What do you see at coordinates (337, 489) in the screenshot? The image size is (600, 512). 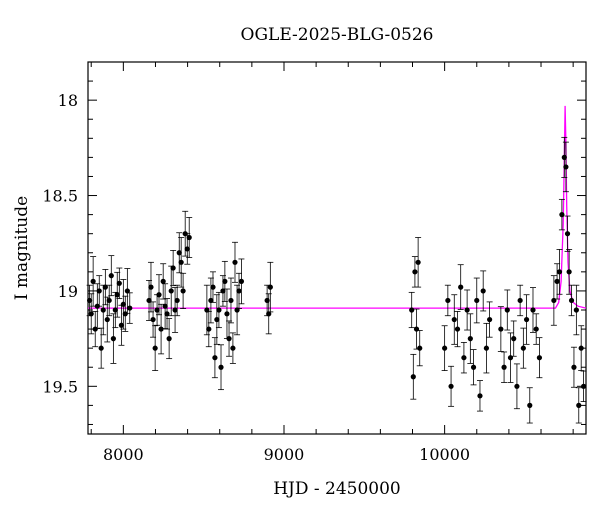 I see `x-axis-label: HJD - 2450000` at bounding box center [337, 489].